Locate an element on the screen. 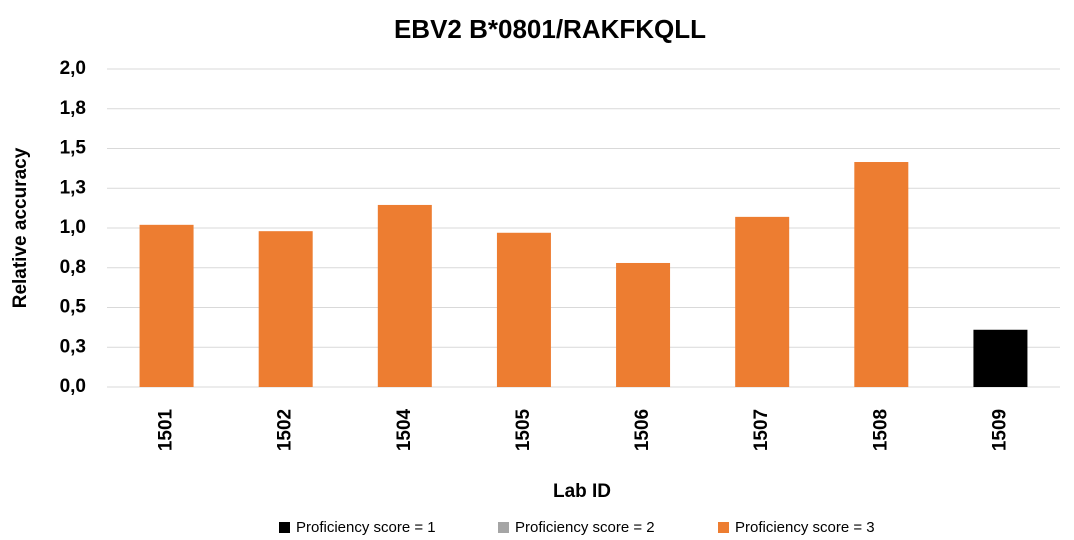 The height and width of the screenshot is (540, 1074). x-tick-label: 1501 is located at coordinates (166, 429).